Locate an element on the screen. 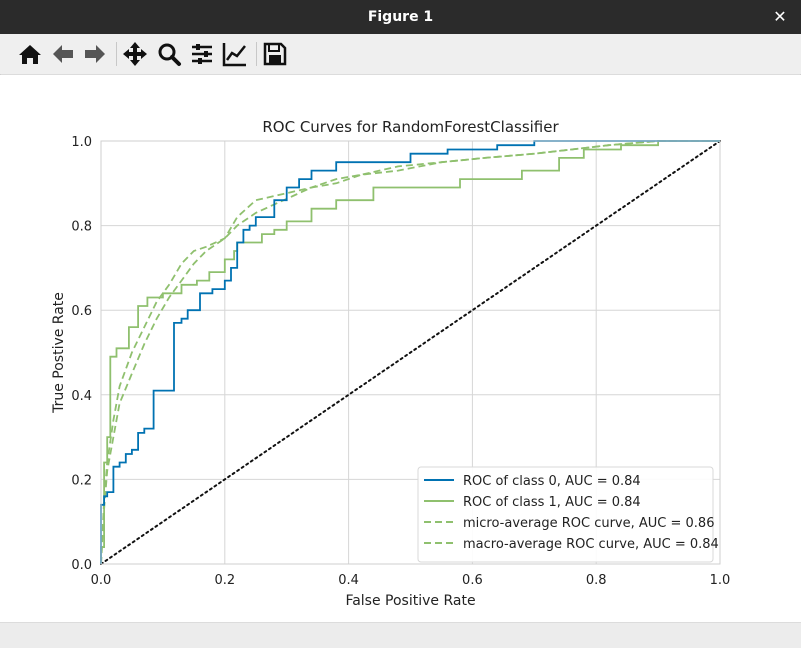  x-tick-label: 0.4 is located at coordinates (348, 580).